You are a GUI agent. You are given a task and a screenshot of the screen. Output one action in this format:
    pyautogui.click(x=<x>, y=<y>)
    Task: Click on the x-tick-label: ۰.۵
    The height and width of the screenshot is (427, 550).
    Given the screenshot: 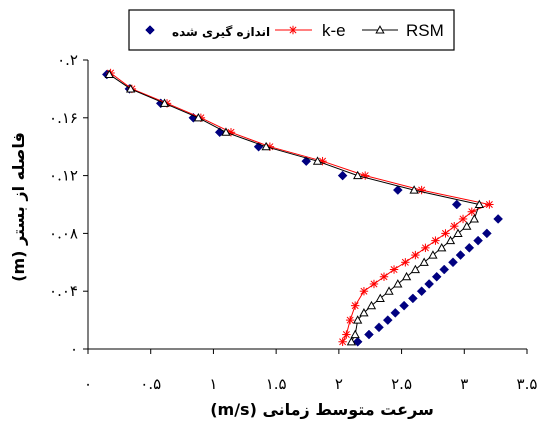 What is the action you would take?
    pyautogui.click(x=150, y=384)
    